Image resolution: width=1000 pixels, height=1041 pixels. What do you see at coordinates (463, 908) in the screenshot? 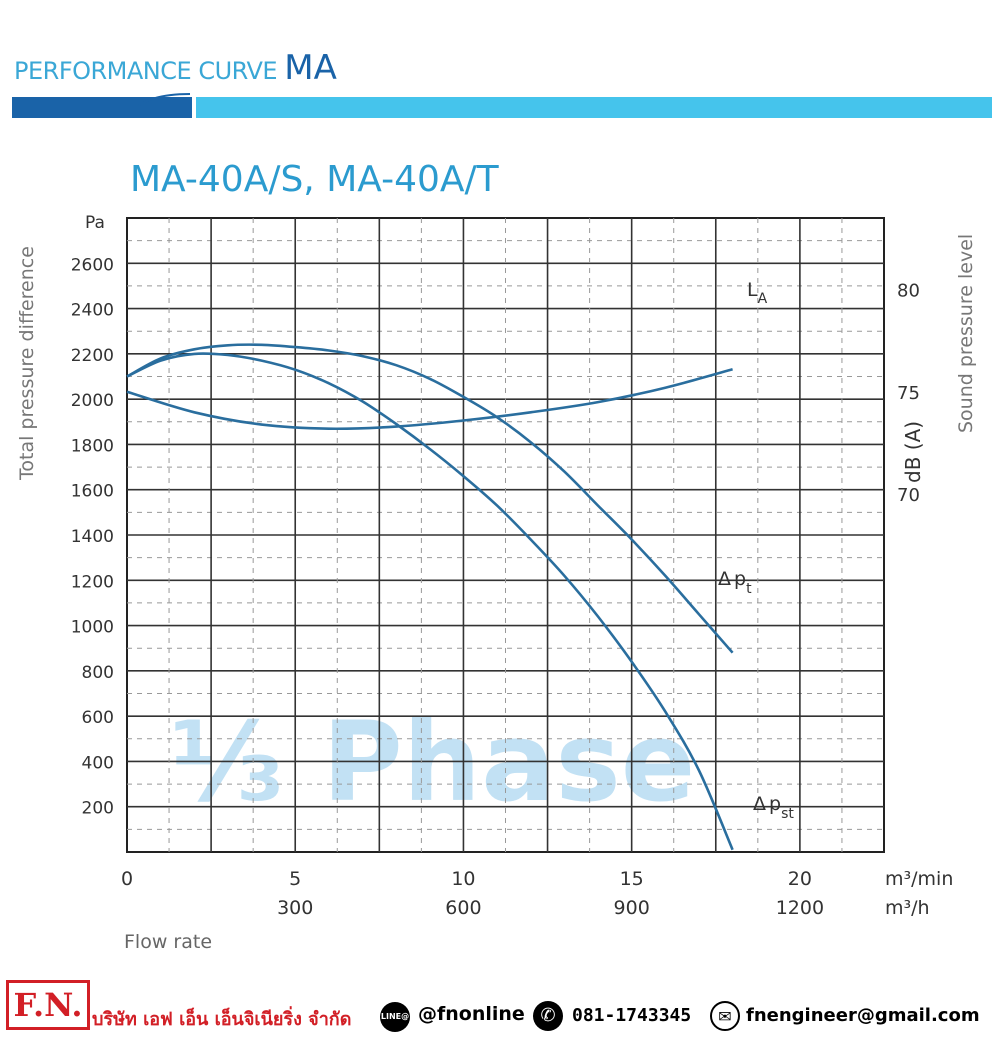
I see `x-tick-label-h: 600` at bounding box center [463, 908].